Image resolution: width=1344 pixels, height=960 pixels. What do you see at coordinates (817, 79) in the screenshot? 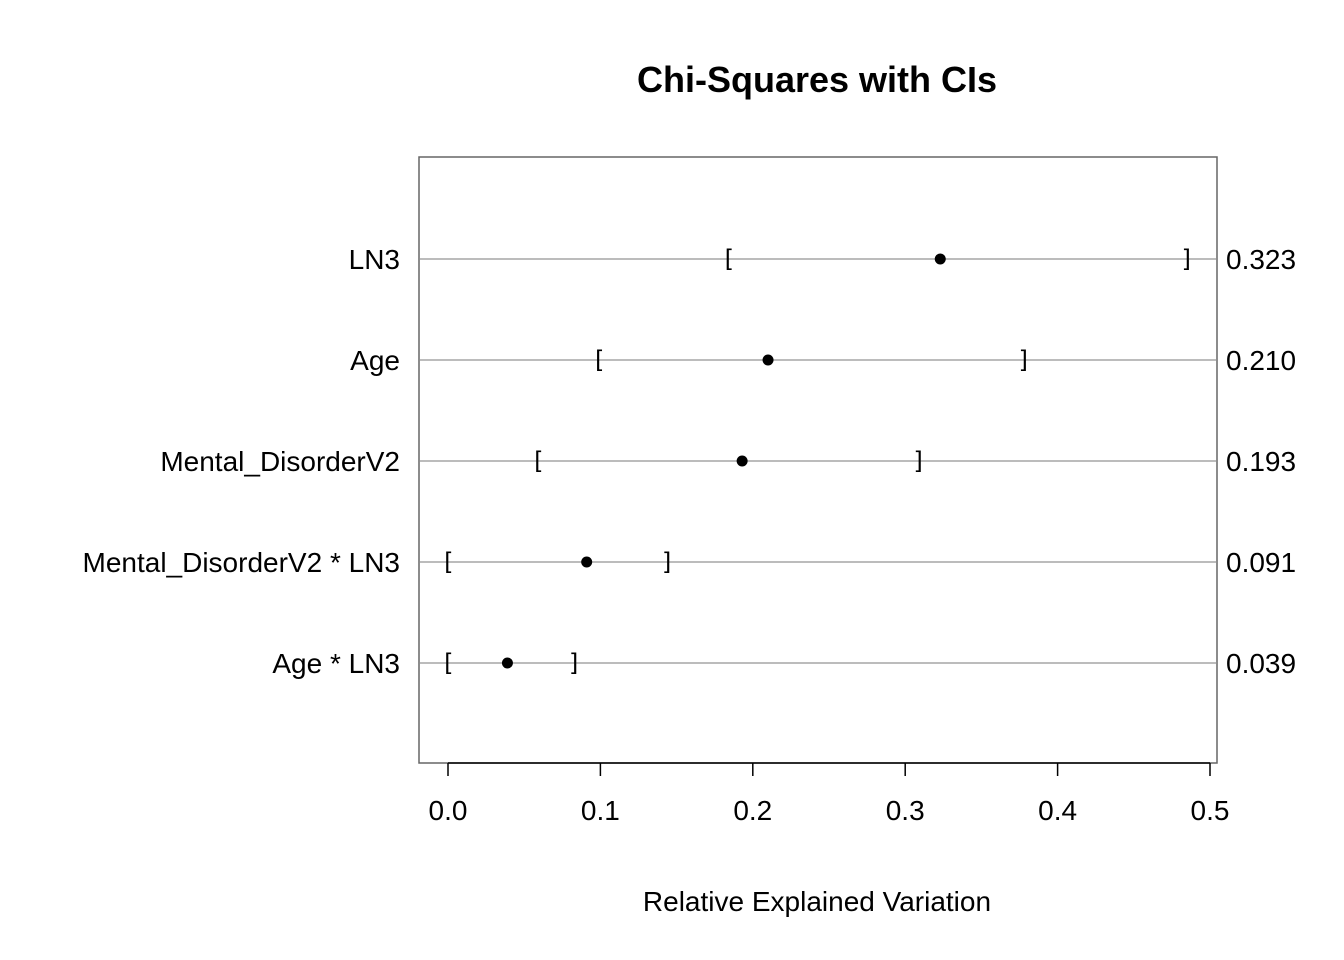
I see `chart-title: Chi-Squares with CIs` at bounding box center [817, 79].